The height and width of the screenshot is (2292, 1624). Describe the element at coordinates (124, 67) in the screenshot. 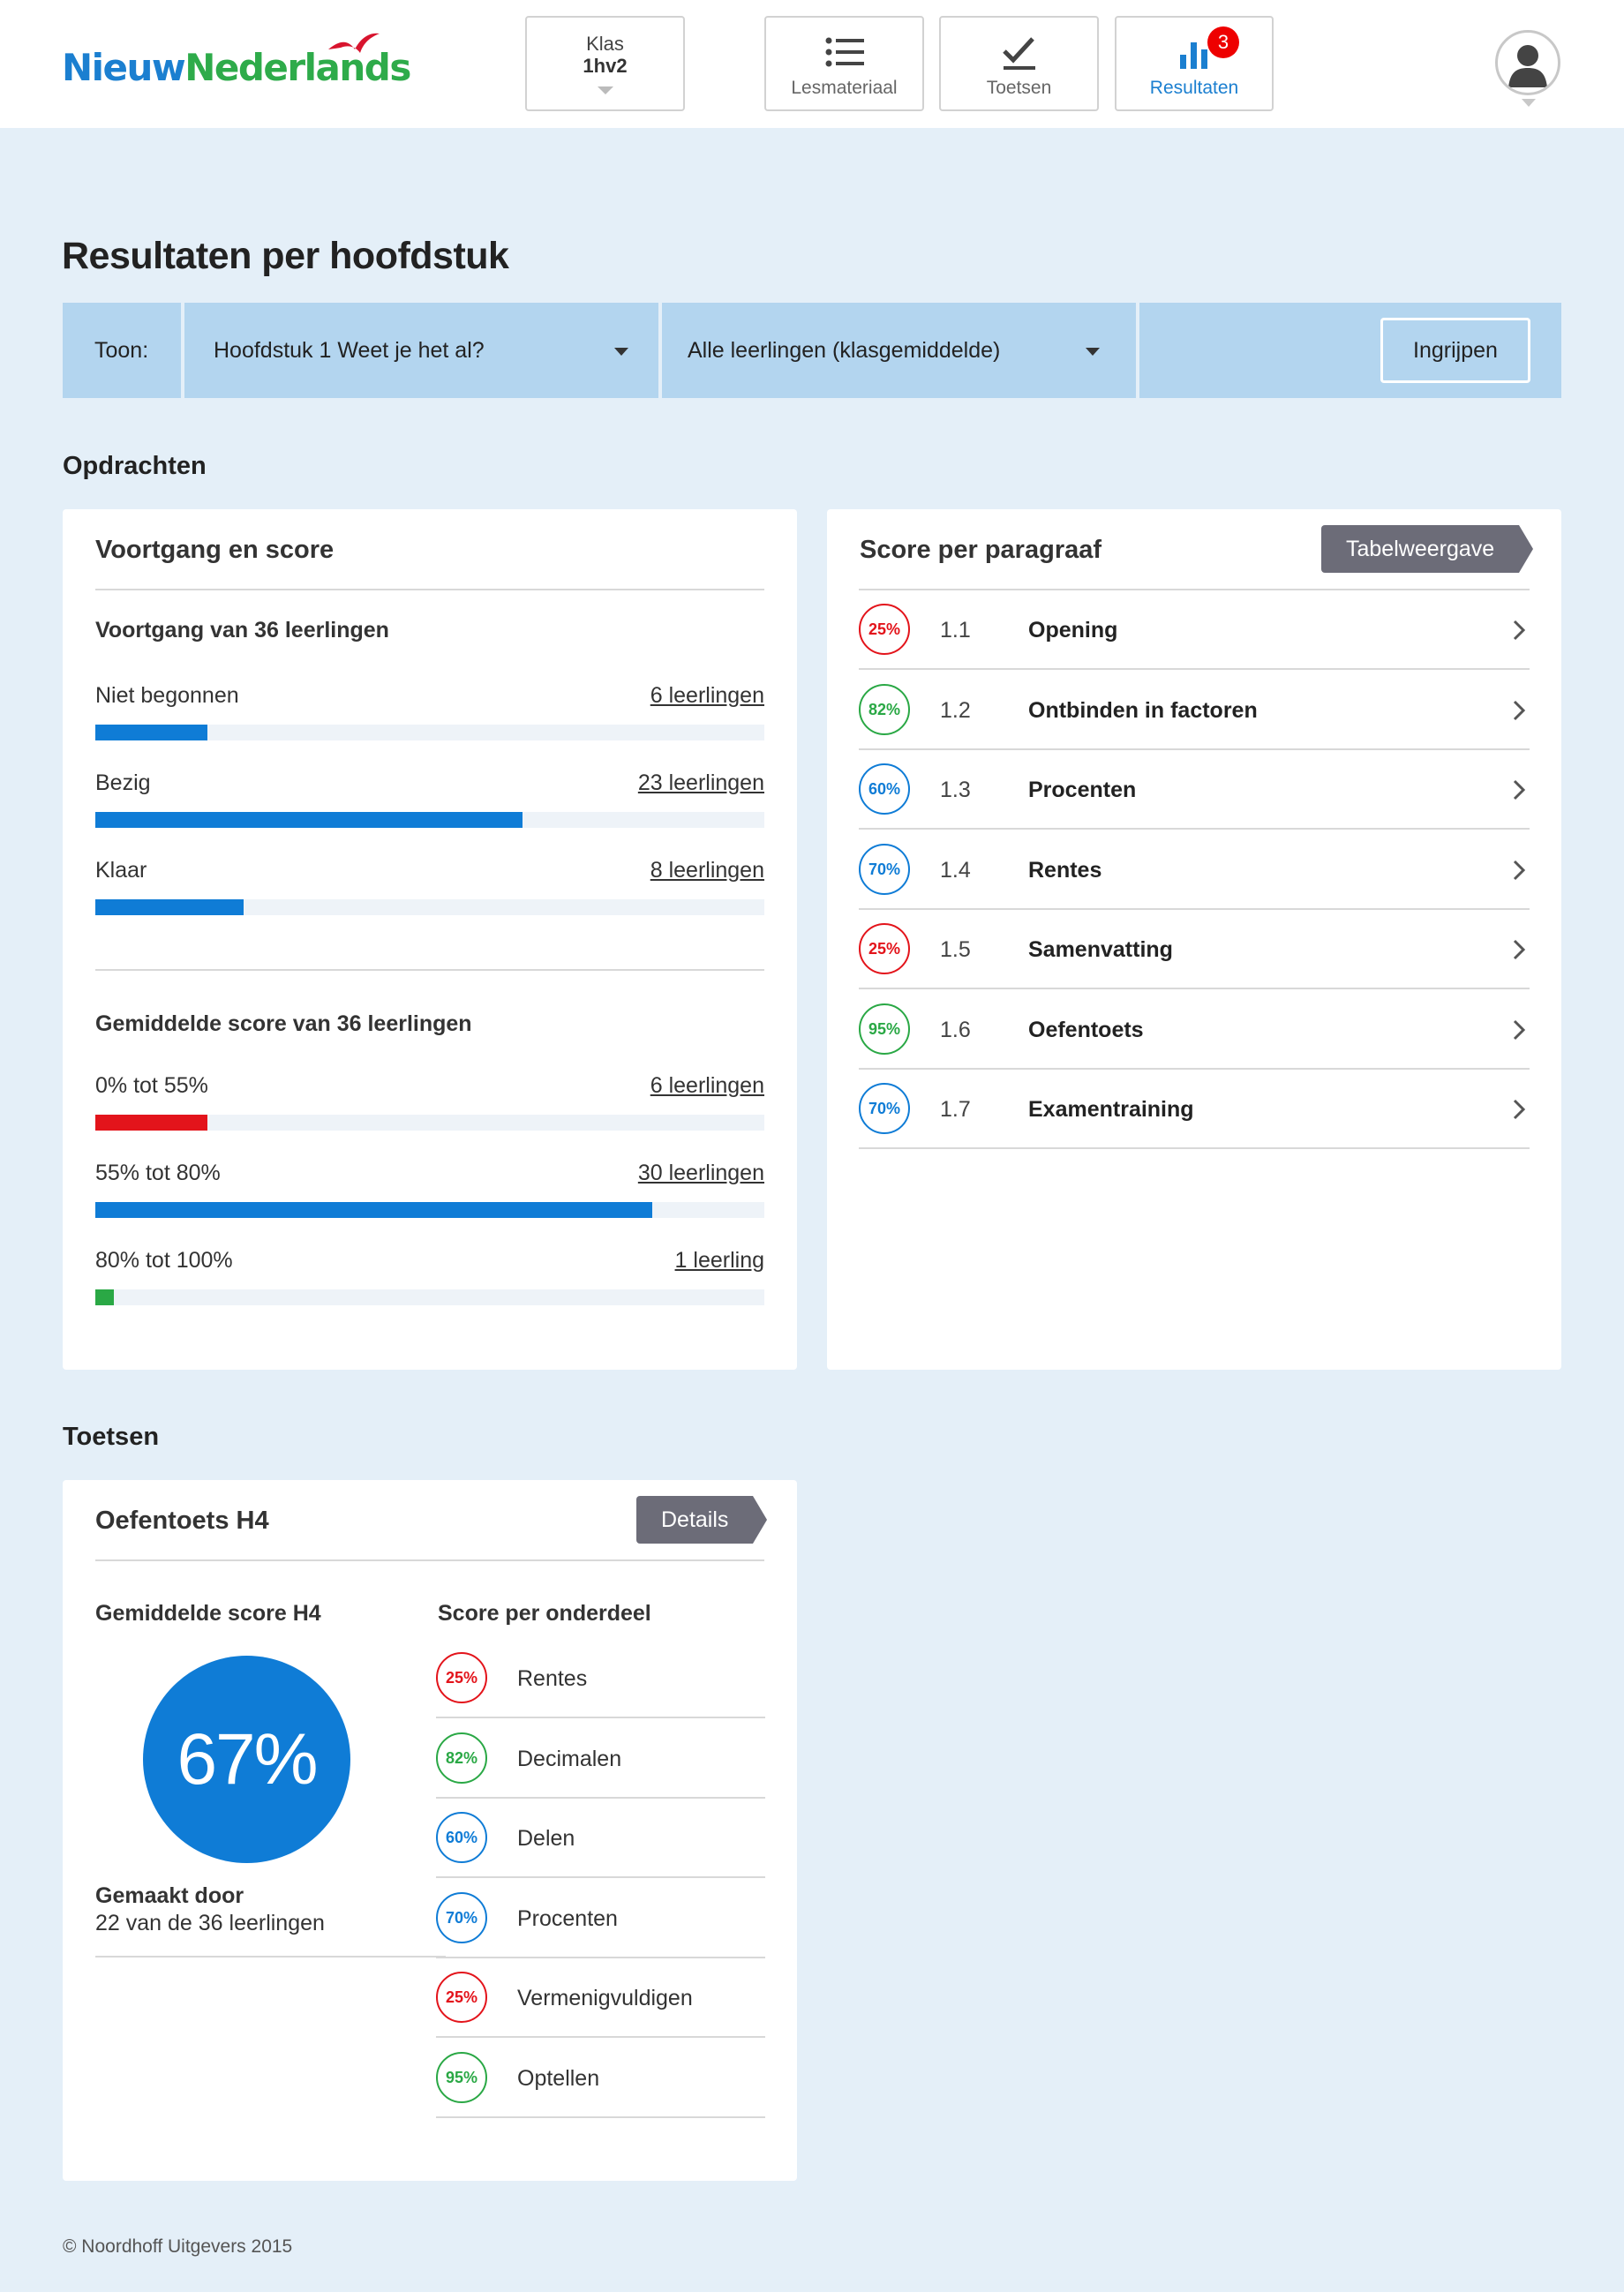

I see `brand-logo-word-1: Nieuw` at that location.